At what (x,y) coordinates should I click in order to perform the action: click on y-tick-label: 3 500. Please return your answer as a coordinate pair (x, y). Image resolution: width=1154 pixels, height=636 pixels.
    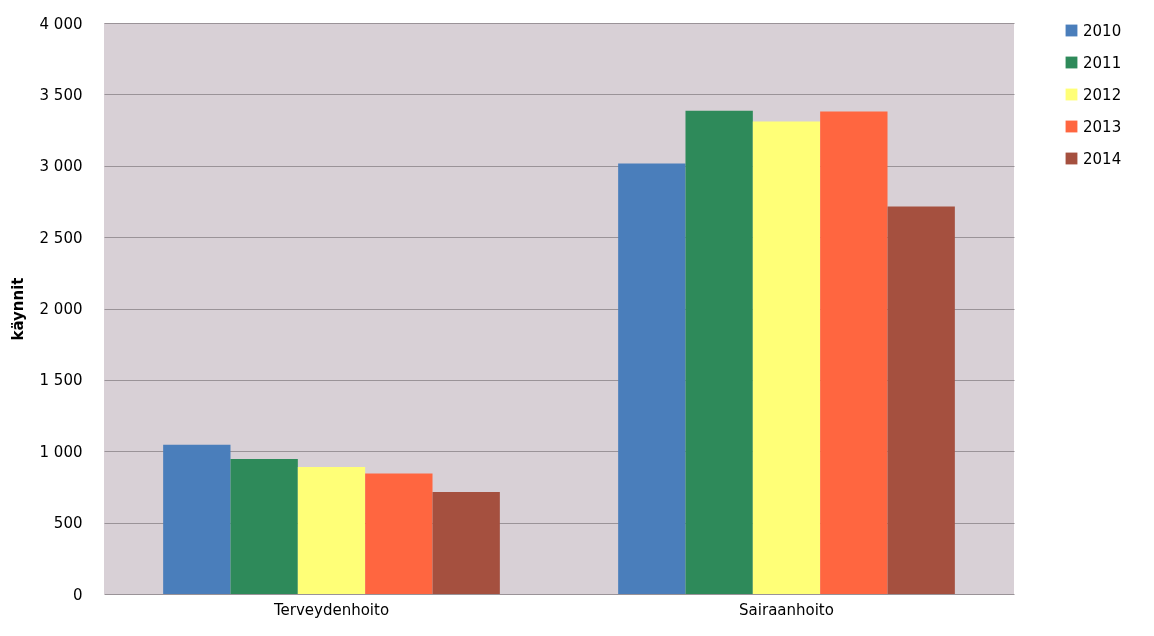
    Looking at the image, I should click on (61, 94).